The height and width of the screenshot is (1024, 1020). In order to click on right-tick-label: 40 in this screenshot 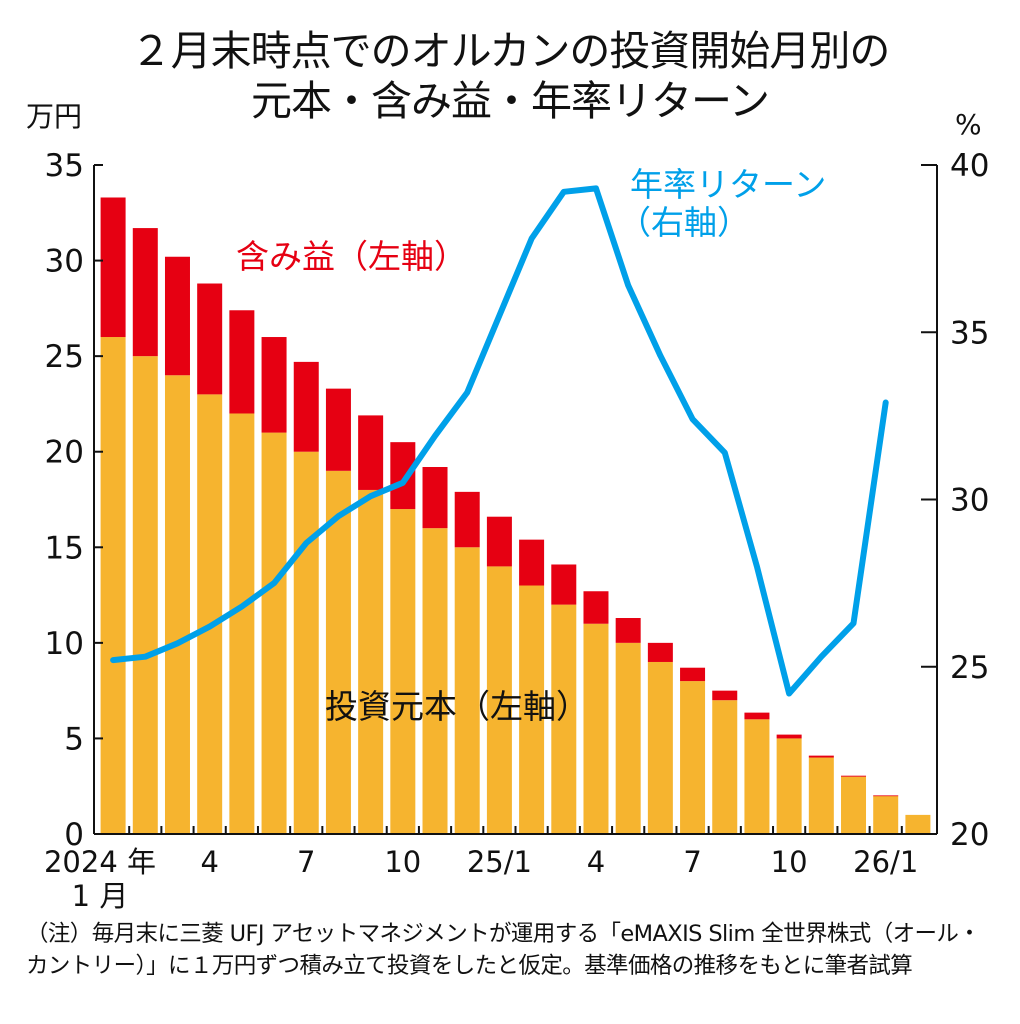, I will do `click(969, 166)`.